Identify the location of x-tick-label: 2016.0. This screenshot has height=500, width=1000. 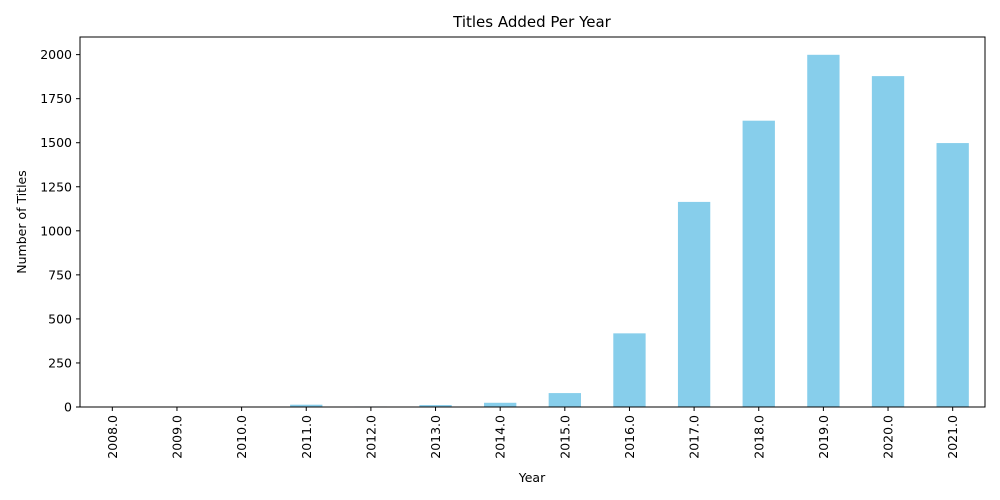
(629, 437).